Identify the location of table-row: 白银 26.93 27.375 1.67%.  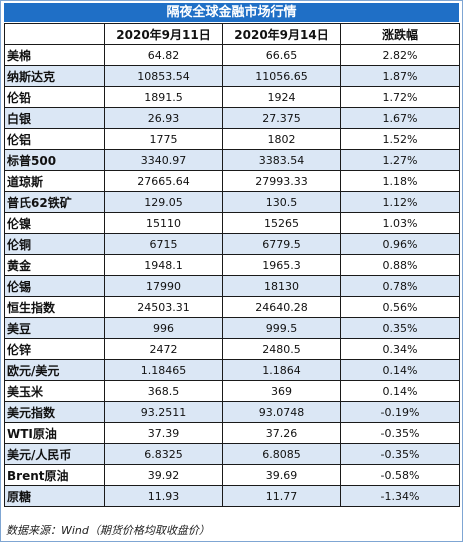
(232, 118).